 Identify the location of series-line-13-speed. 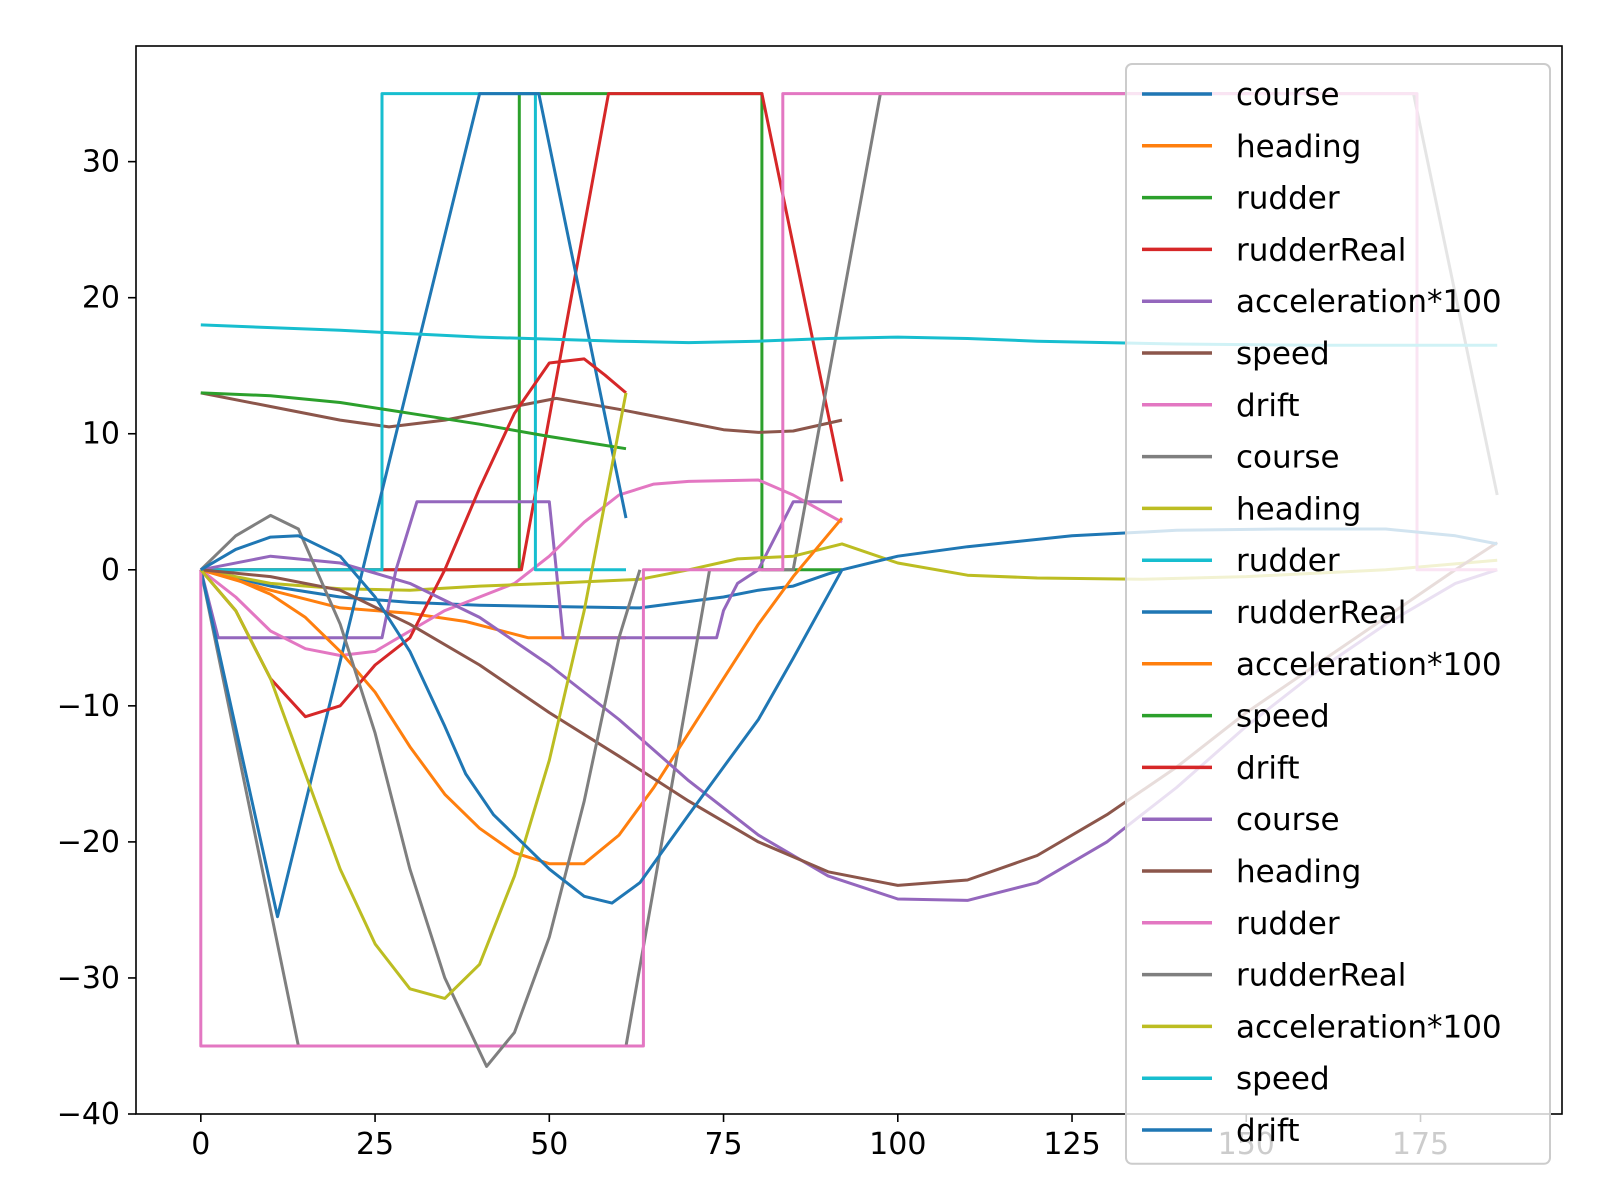
(413, 421).